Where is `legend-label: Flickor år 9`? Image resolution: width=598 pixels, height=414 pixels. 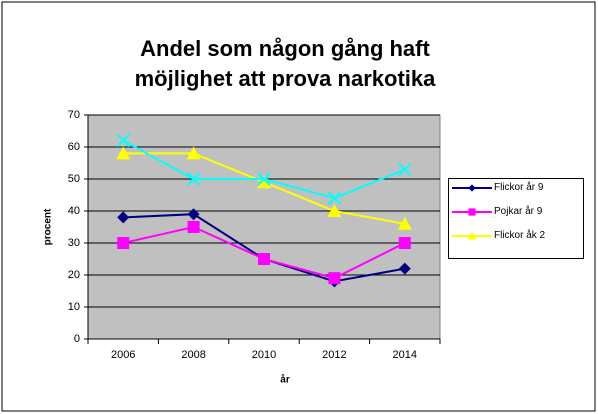
legend-label: Flickor år 9 is located at coordinates (519, 187).